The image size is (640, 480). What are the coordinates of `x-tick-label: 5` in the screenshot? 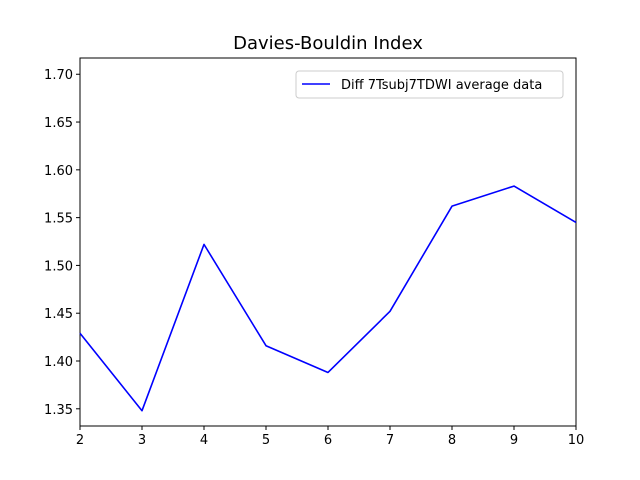 It's located at (266, 440).